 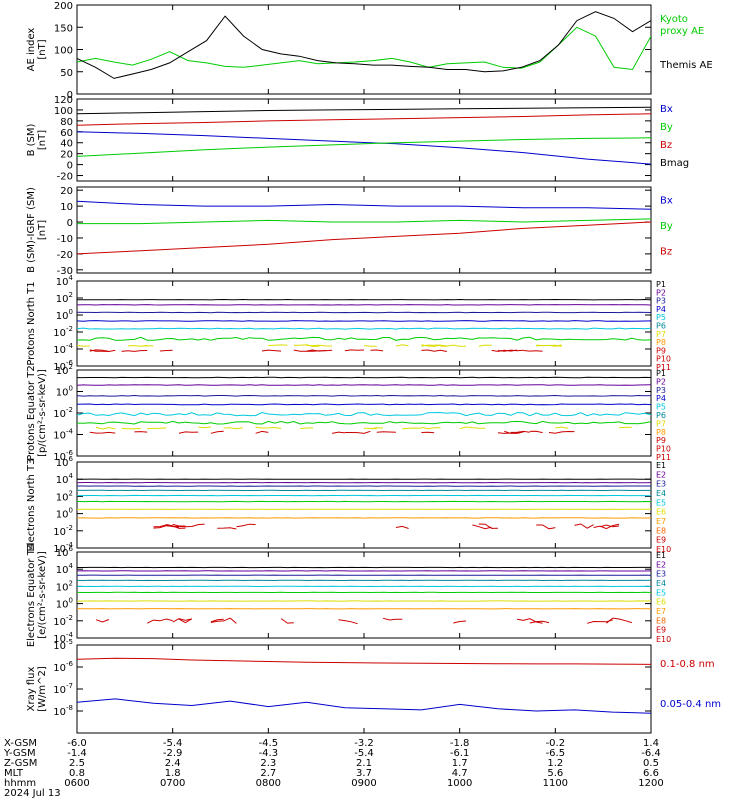 I want to click on y-tick-label: 60, so click(x=66, y=133).